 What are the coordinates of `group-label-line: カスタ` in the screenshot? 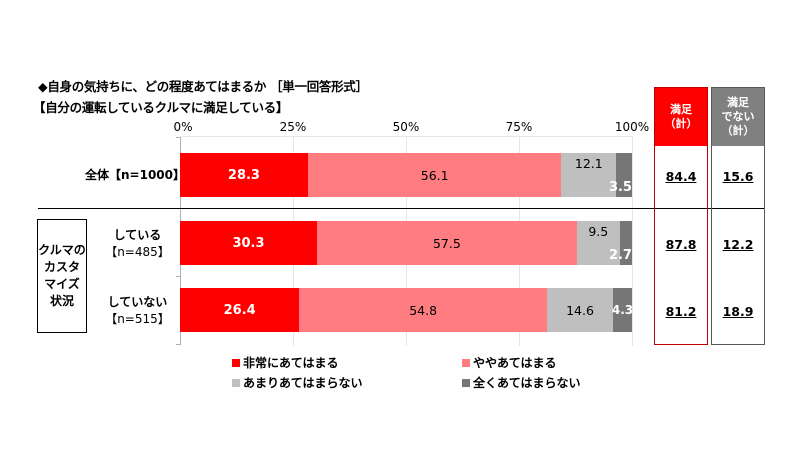 It's located at (61, 267).